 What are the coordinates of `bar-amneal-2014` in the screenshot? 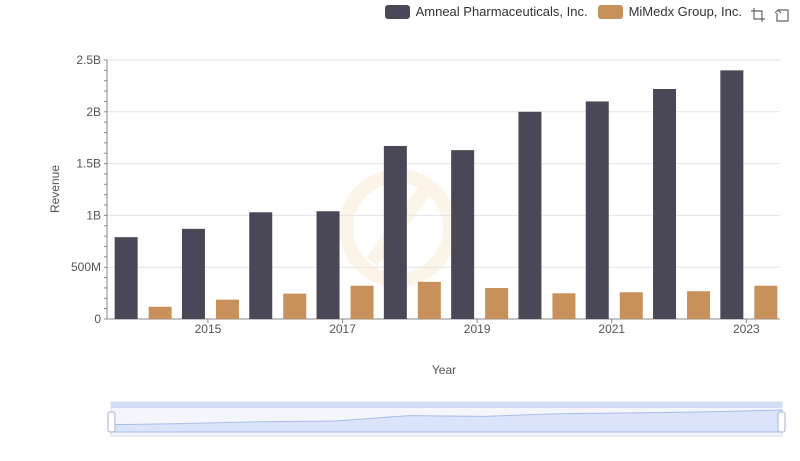 It's located at (126, 278).